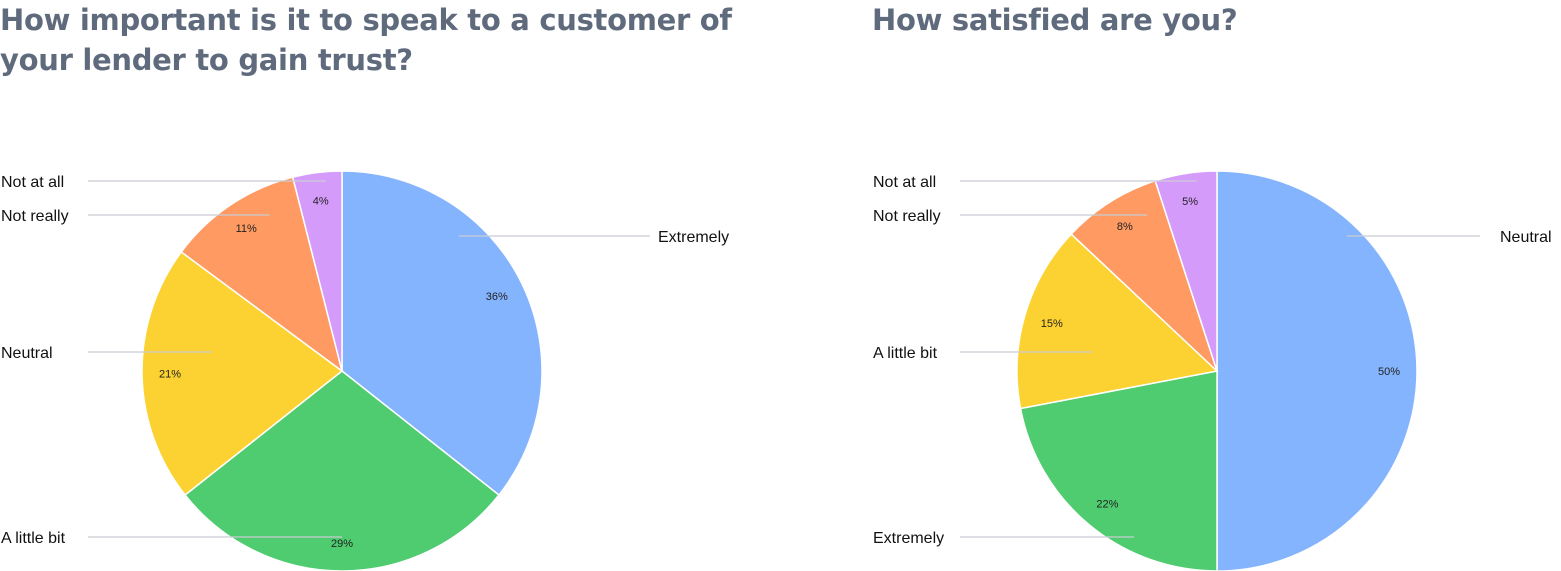 The height and width of the screenshot is (571, 1561). I want to click on pie-slice-not-at-all, so click(317, 271).